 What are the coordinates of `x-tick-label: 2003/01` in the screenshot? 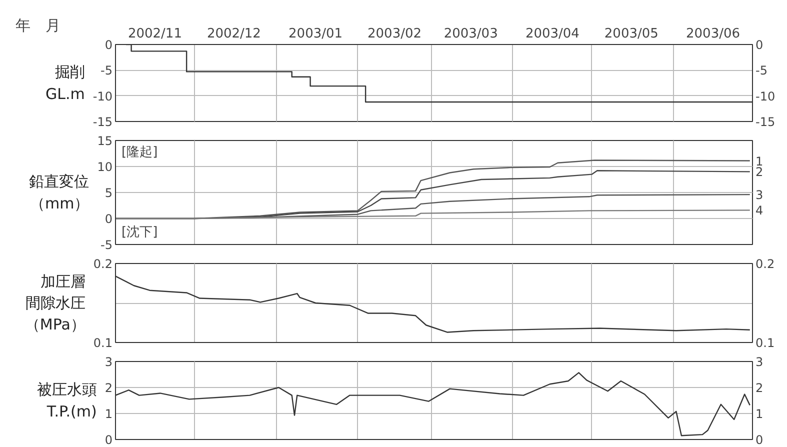 It's located at (315, 34).